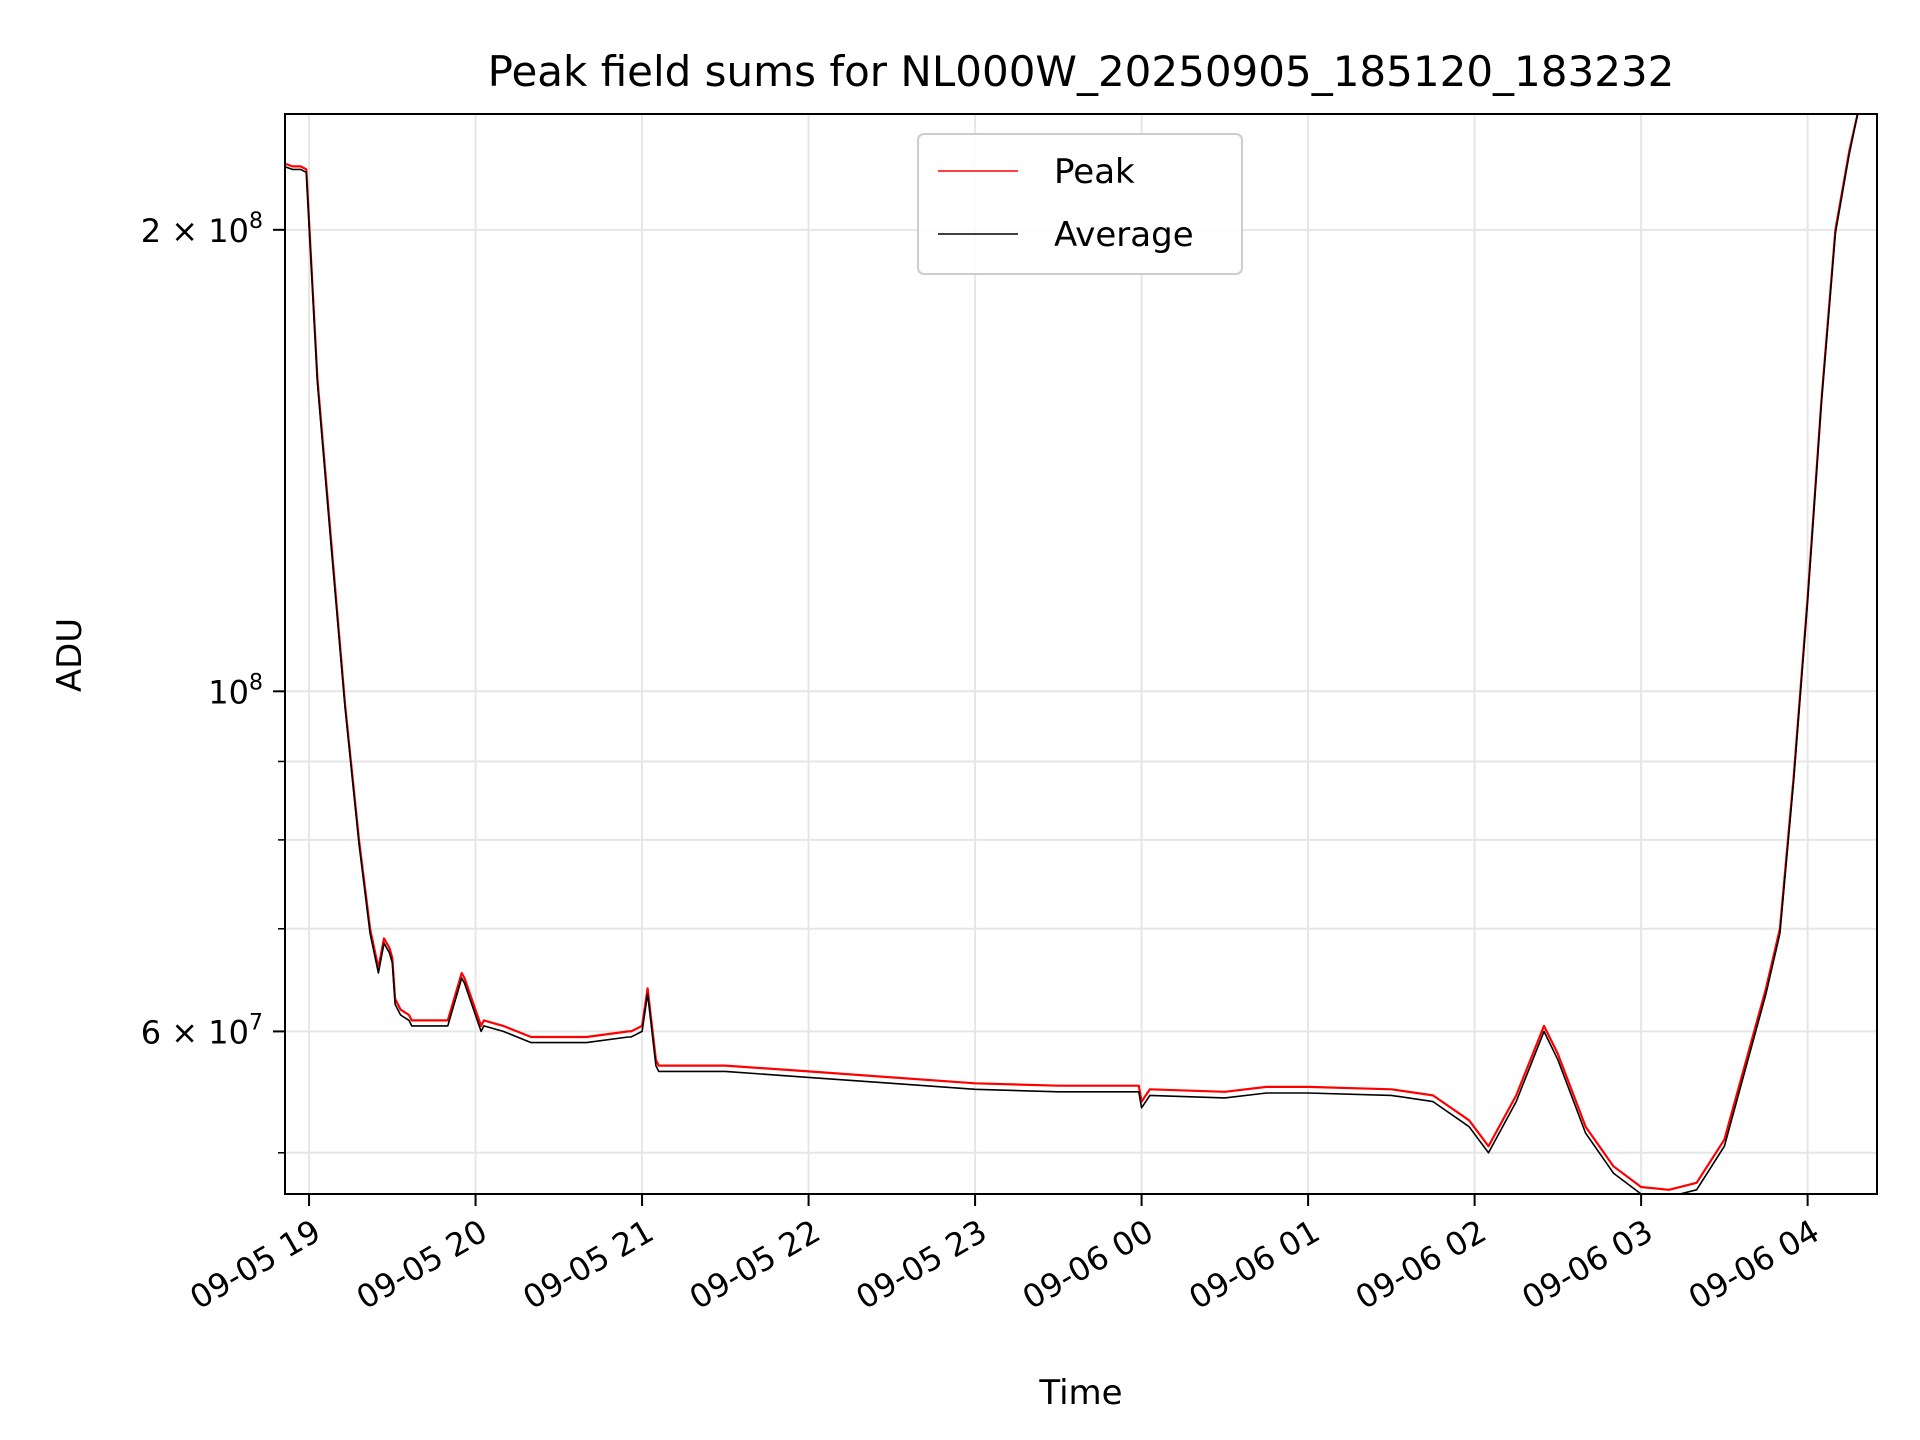  Describe the element at coordinates (921, 1264) in the screenshot. I see `x-tick-label: 09-05 23` at that location.